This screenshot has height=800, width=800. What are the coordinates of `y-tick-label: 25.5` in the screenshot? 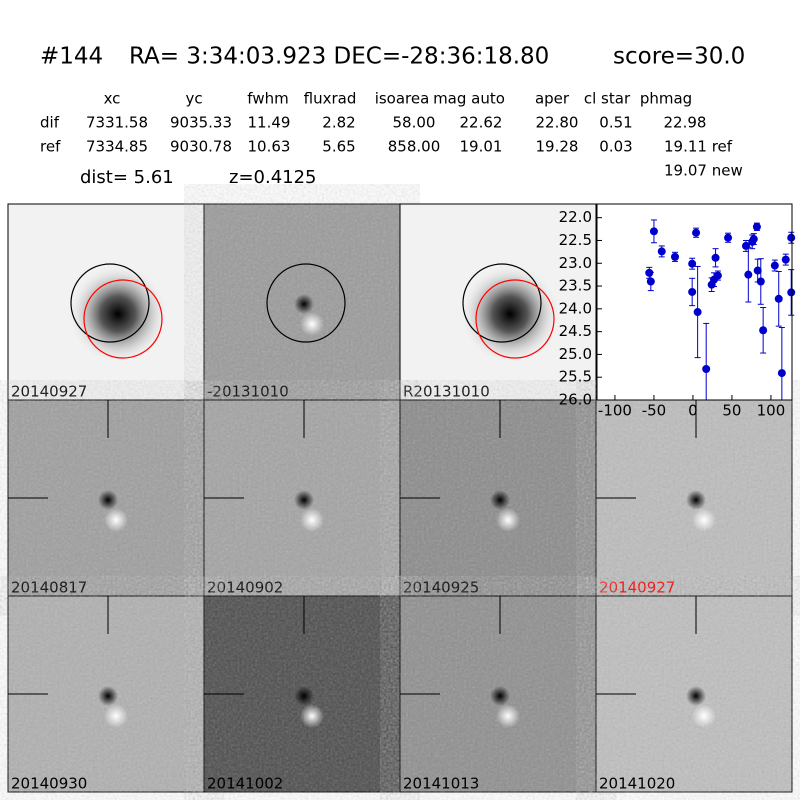 It's located at (575, 377).